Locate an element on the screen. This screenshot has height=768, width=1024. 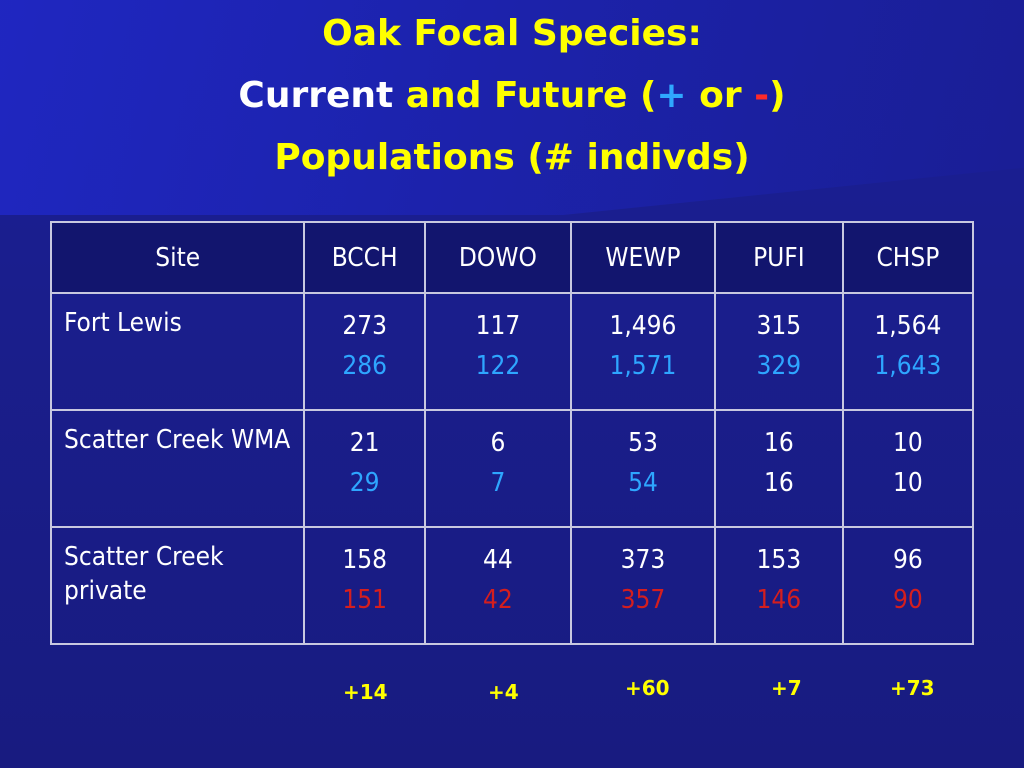
population-cell: 158 151 is located at coordinates (364, 585).